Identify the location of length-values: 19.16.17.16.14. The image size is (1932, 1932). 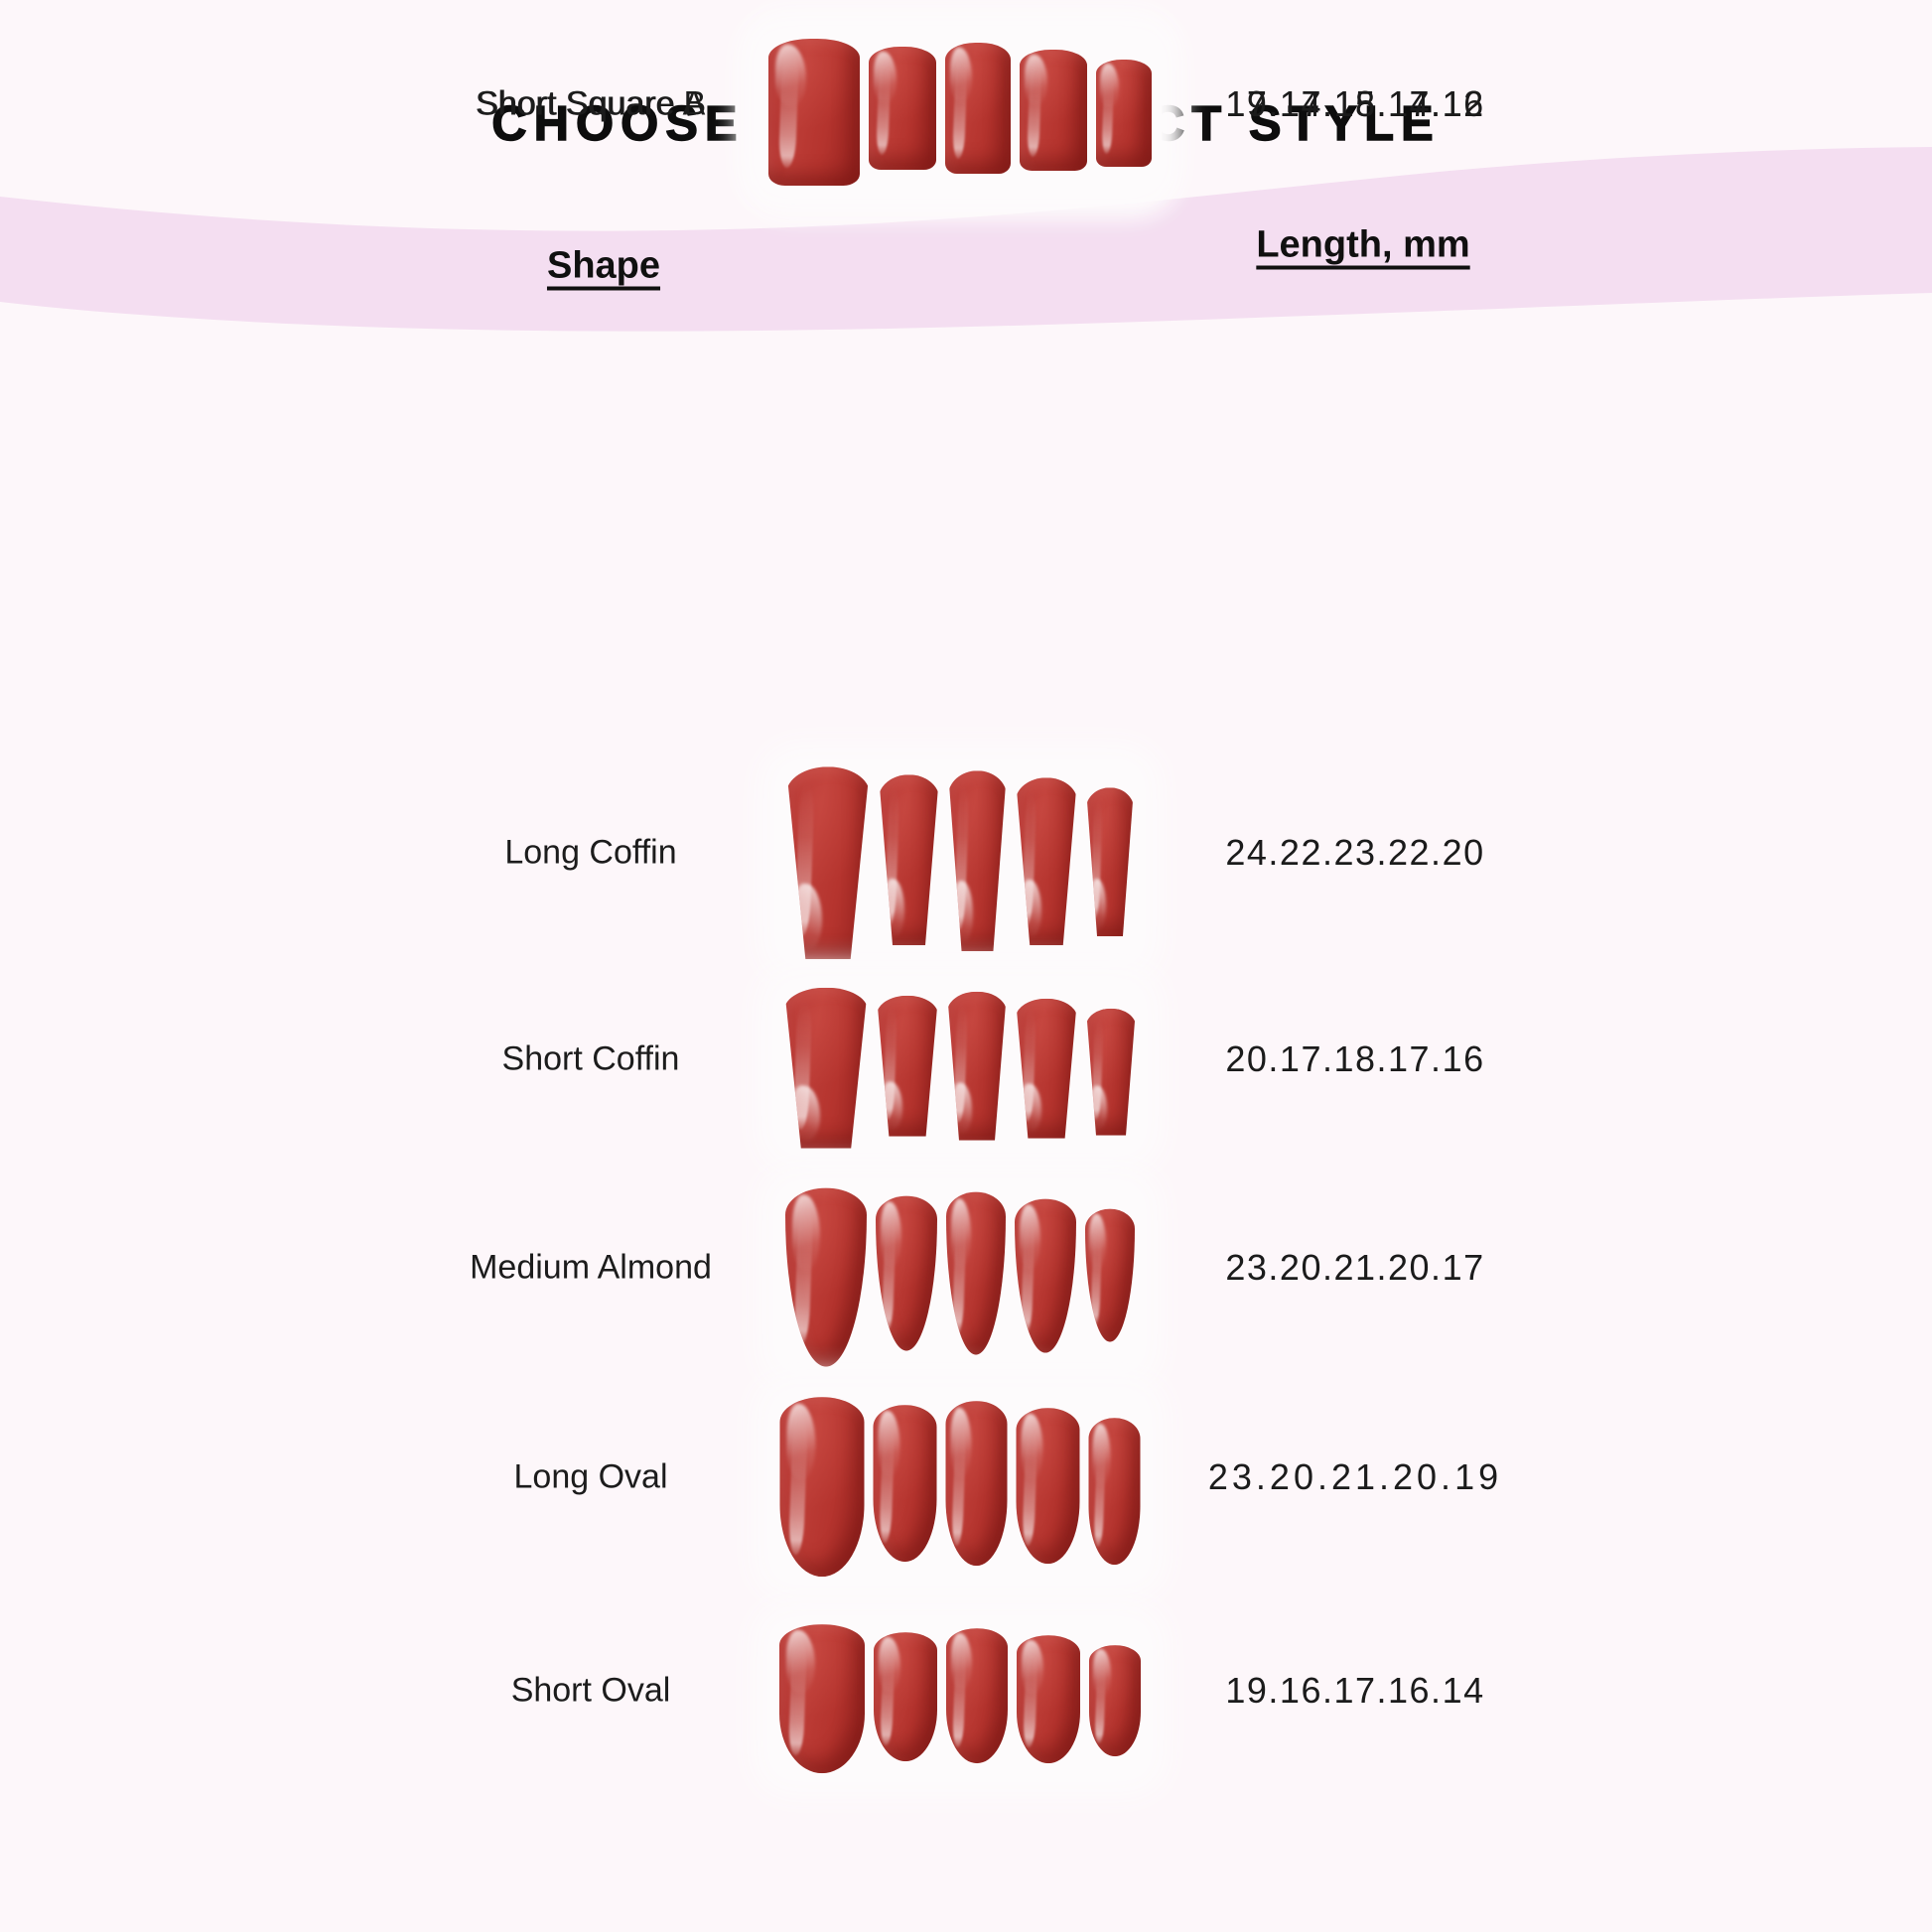
(1355, 1690).